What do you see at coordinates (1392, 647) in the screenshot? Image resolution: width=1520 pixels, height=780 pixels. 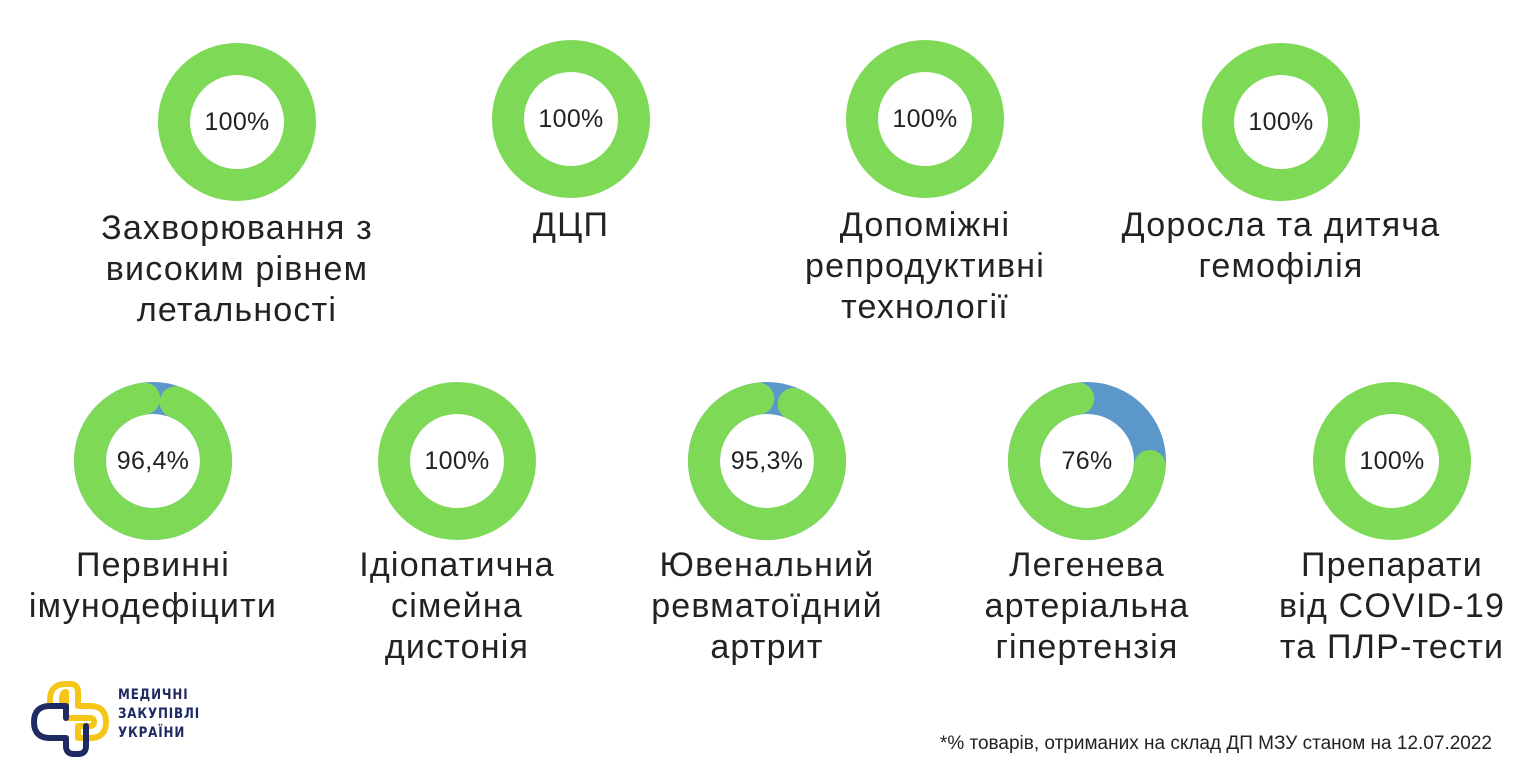 I see `donut-category-label-line: та ПЛР-тести` at bounding box center [1392, 647].